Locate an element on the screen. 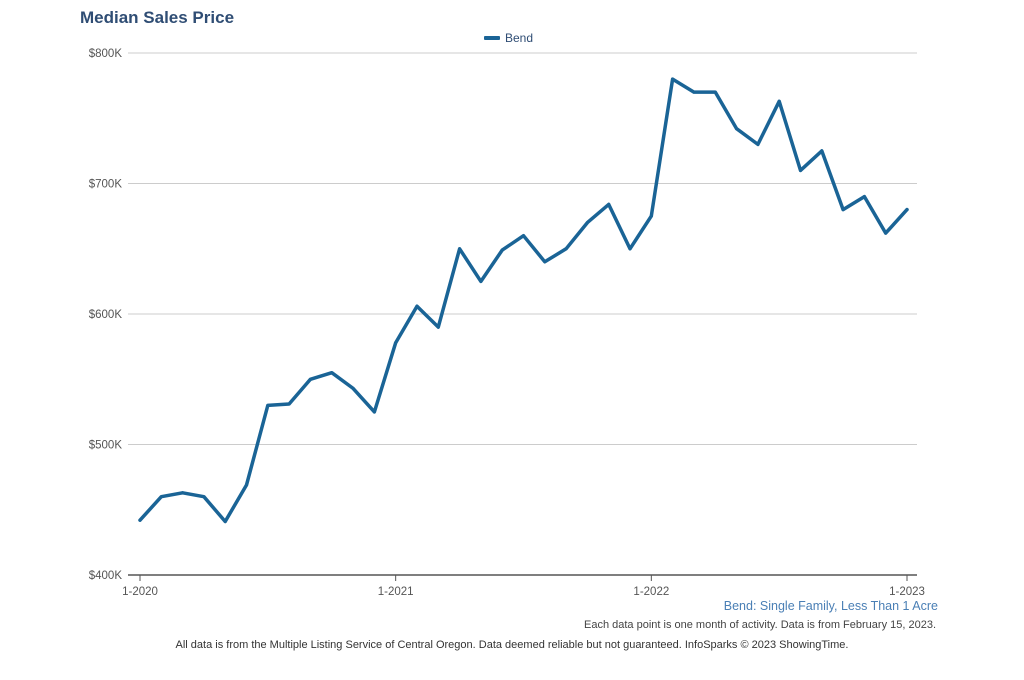  y-tick-label: $700K is located at coordinates (106, 185).